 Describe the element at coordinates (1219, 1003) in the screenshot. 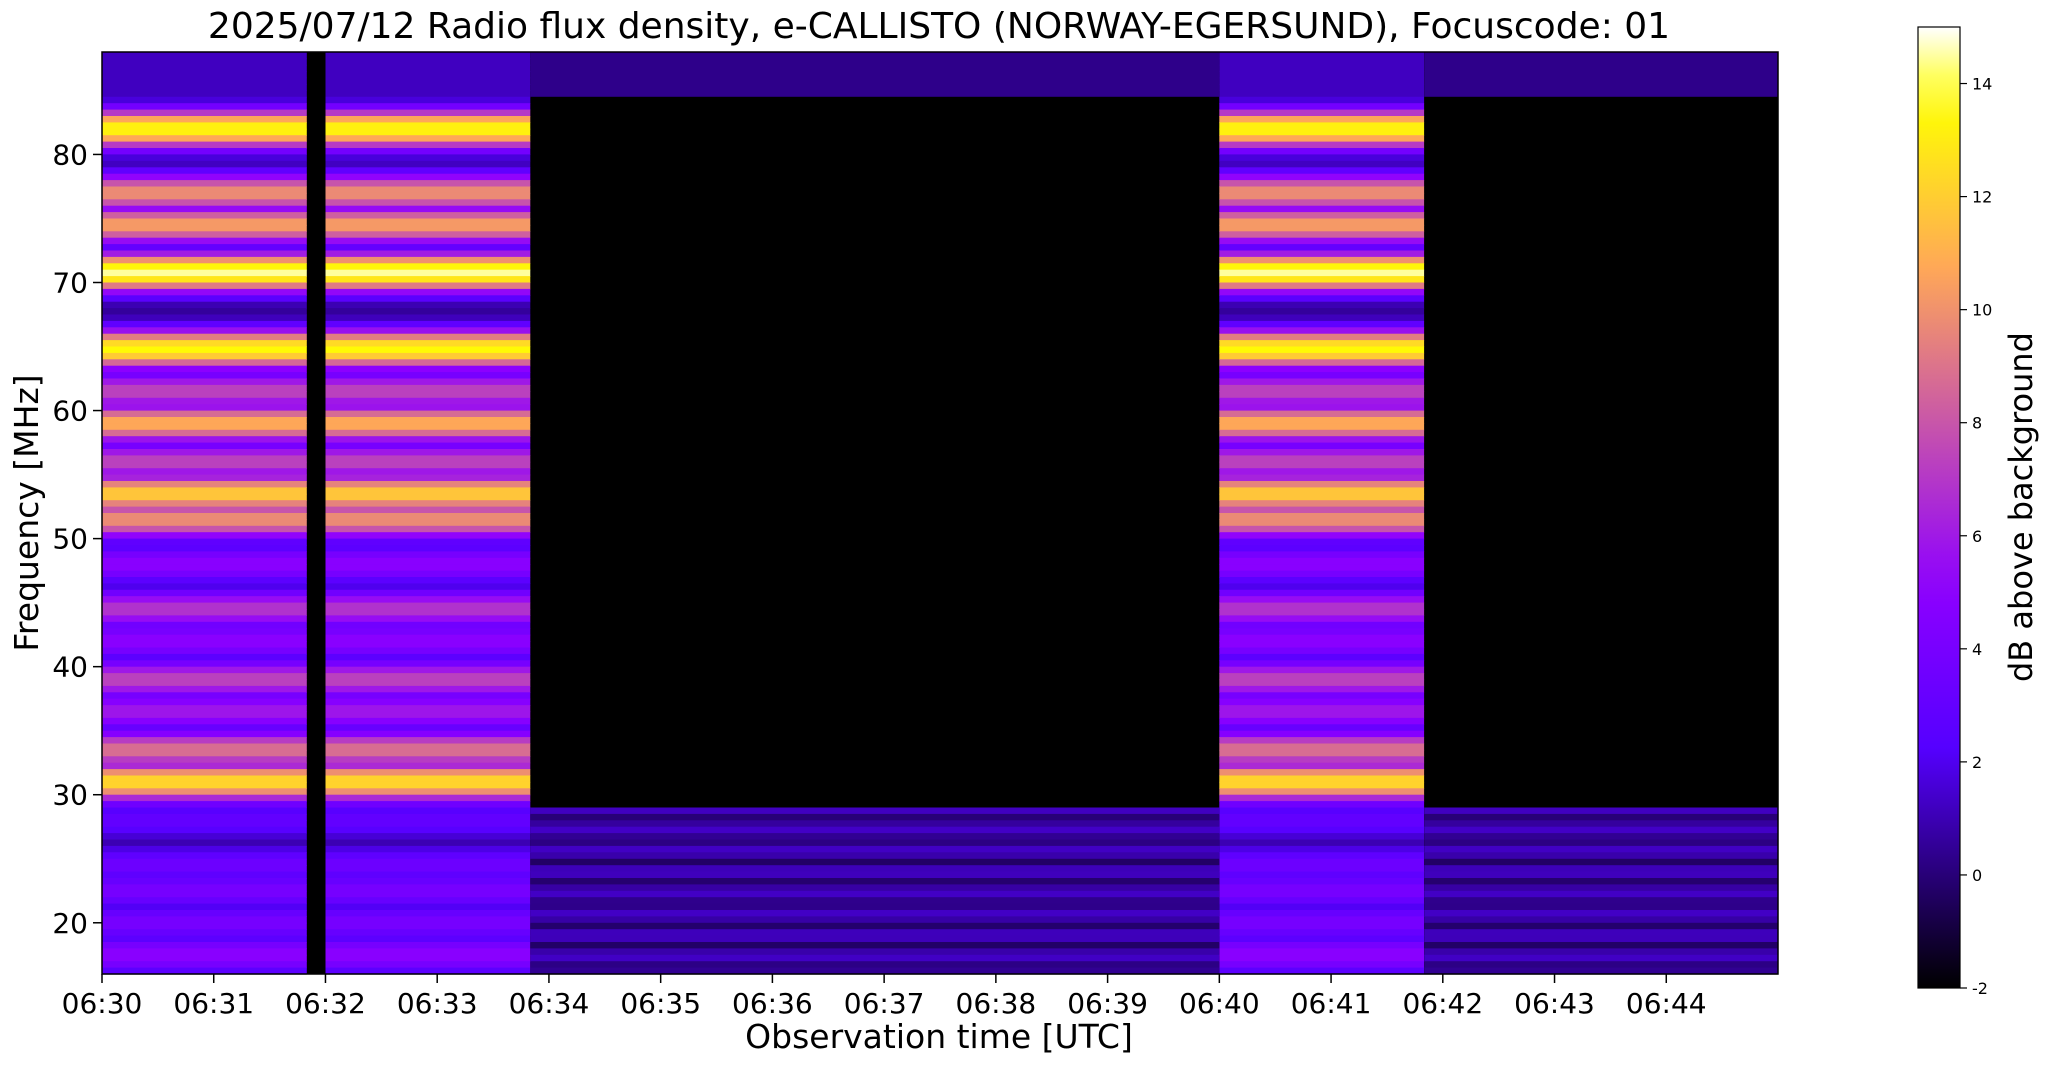

I see `x-tick-label: 06:40` at that location.